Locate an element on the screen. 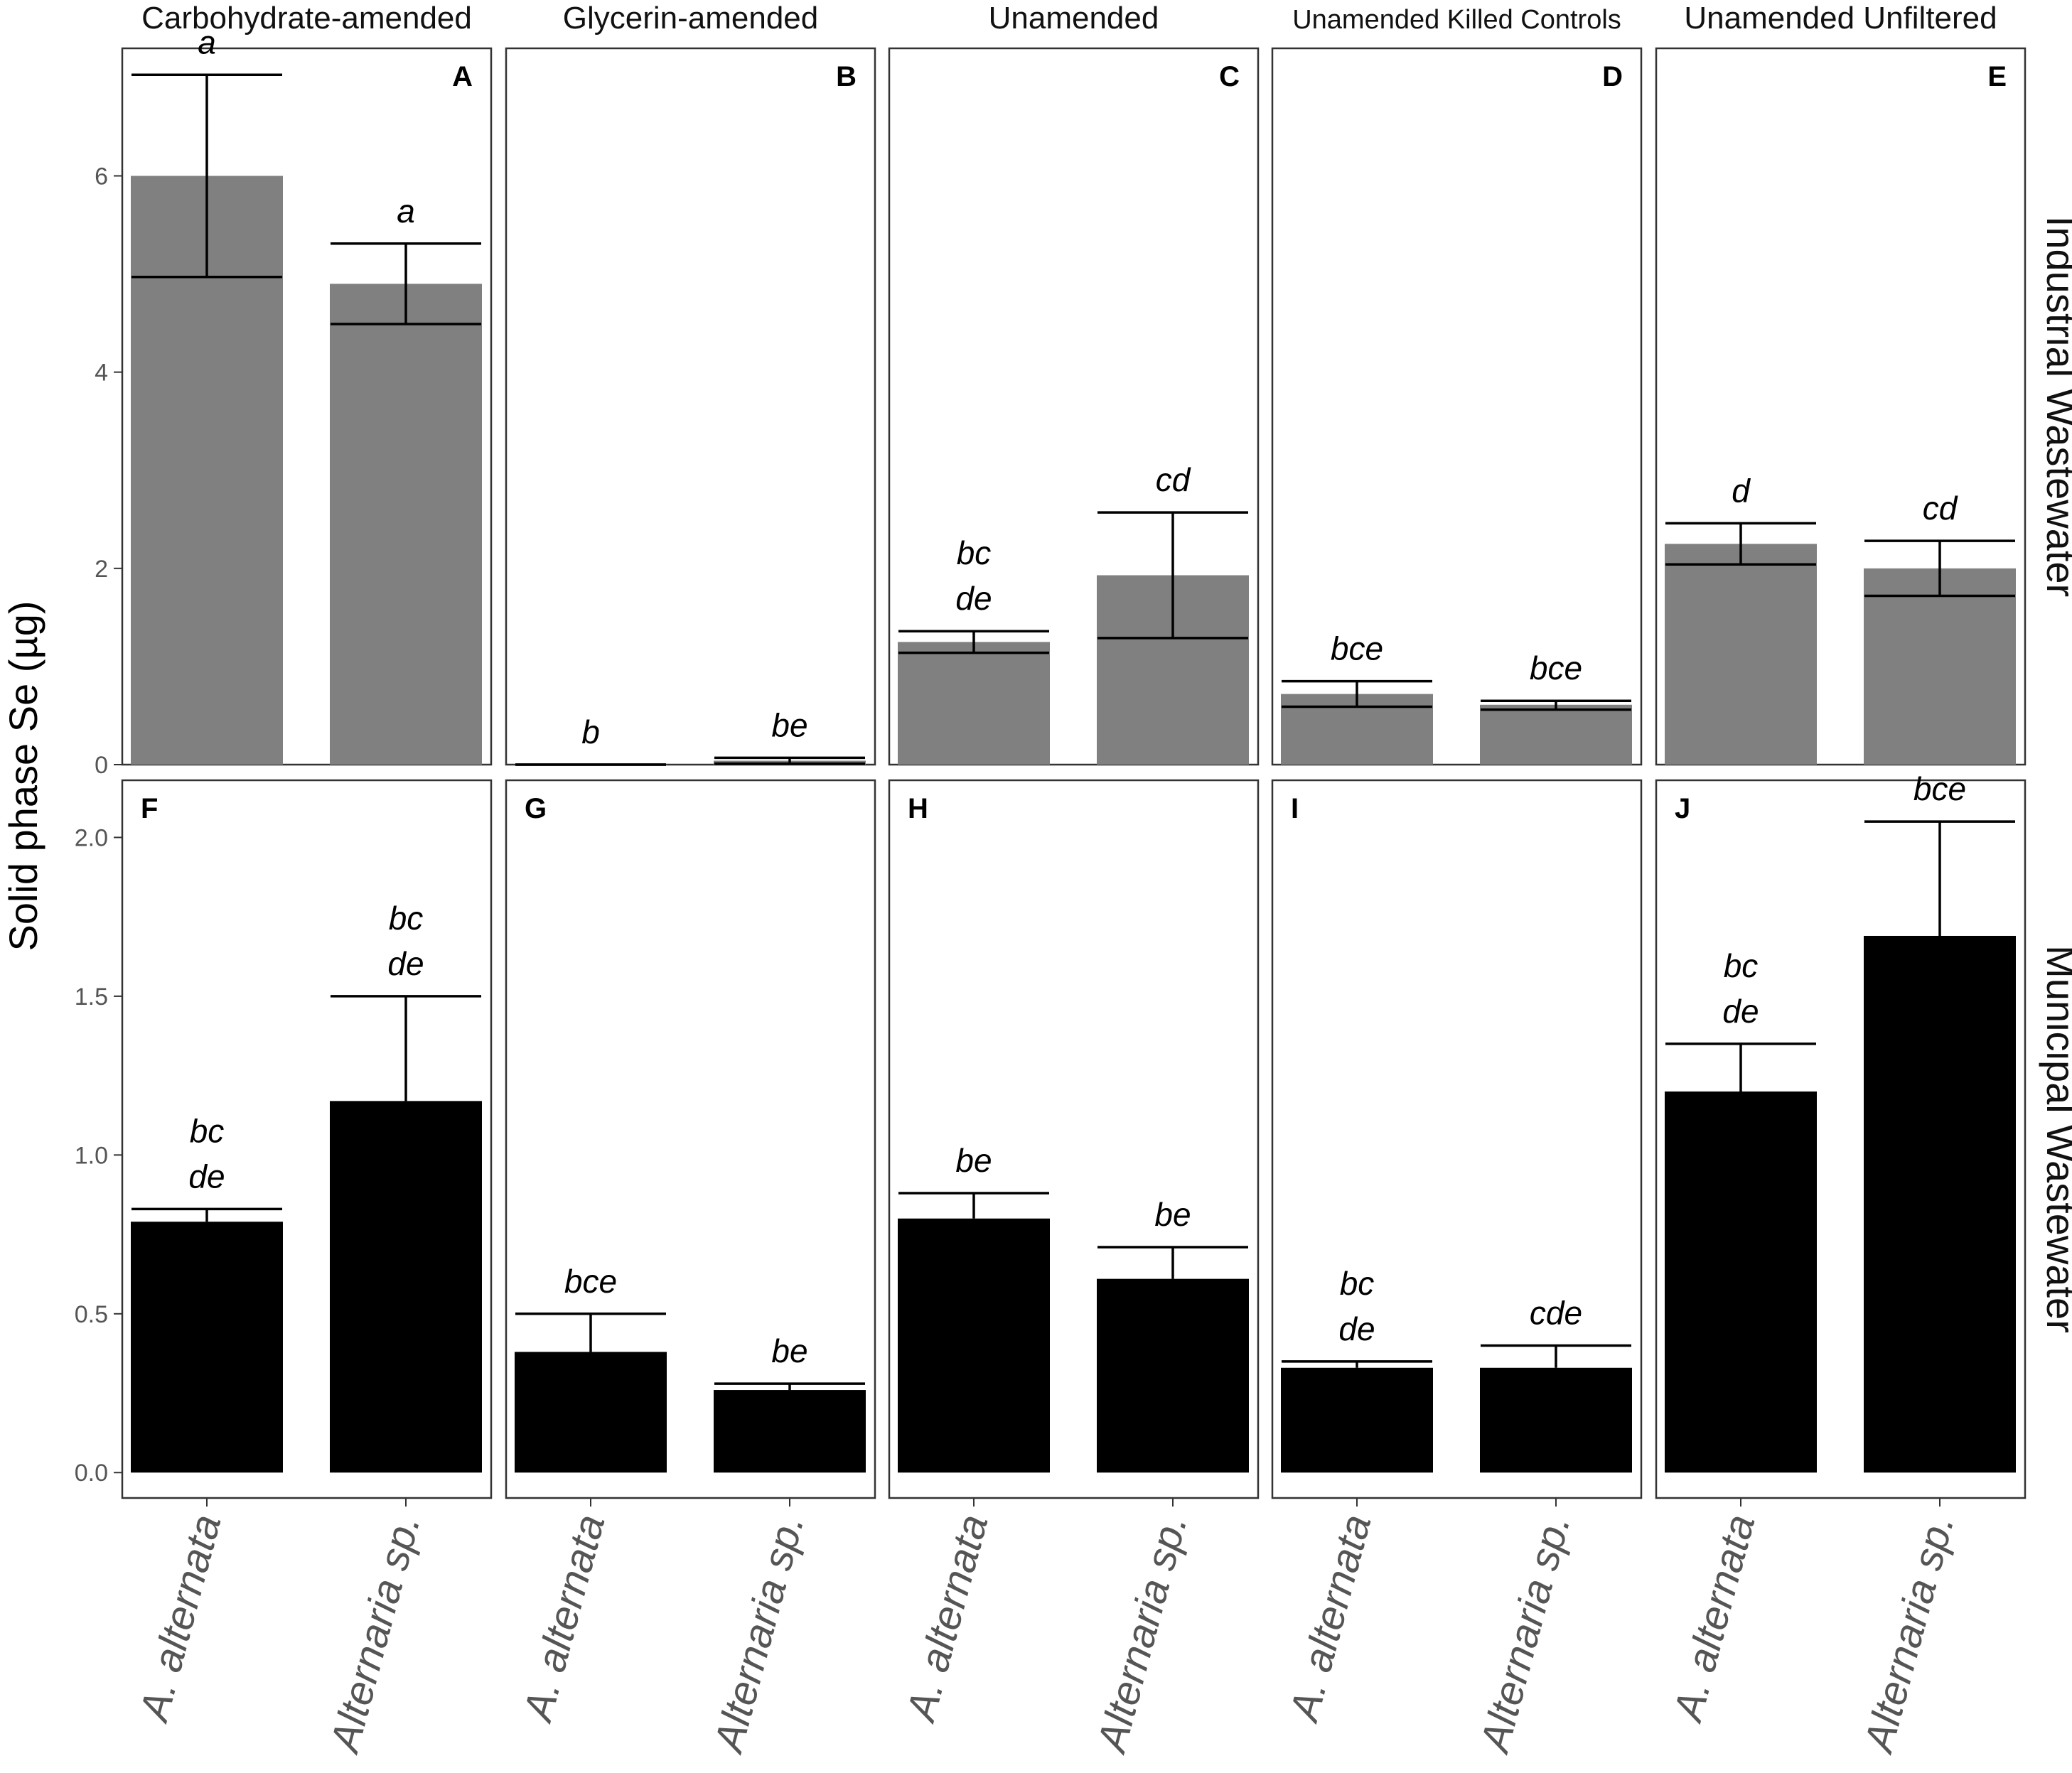  panel-letter: G is located at coordinates (536, 808).